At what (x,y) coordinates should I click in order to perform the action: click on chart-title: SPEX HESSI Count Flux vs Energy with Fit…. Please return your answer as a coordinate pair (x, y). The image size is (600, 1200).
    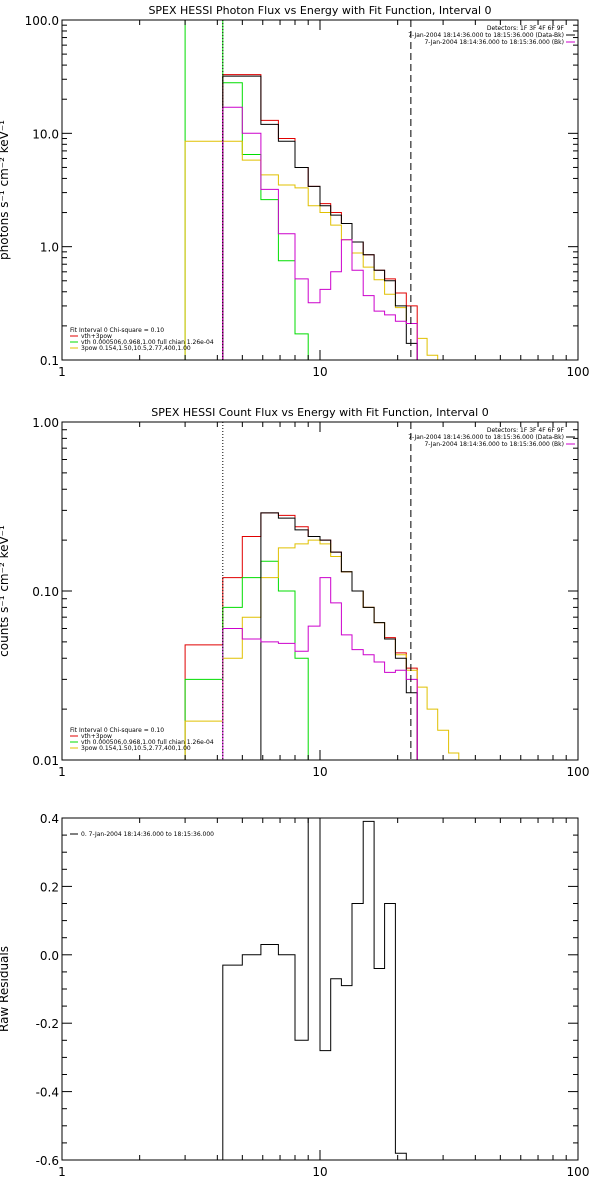
    Looking at the image, I should click on (319, 412).